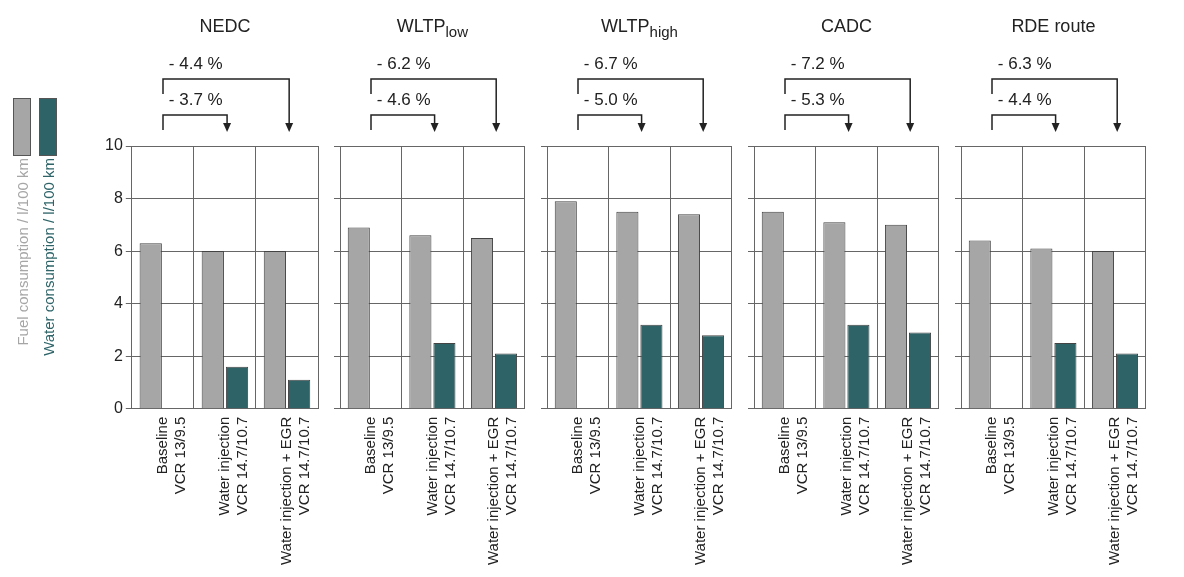  What do you see at coordinates (225, 26) in the screenshot?
I see `chart-title: NEDC` at bounding box center [225, 26].